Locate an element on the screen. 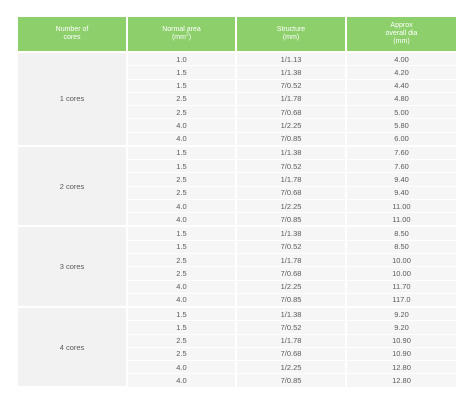 This screenshot has height=400, width=474. table-row: 2.5 1/1.78 10.00 is located at coordinates (237, 260).